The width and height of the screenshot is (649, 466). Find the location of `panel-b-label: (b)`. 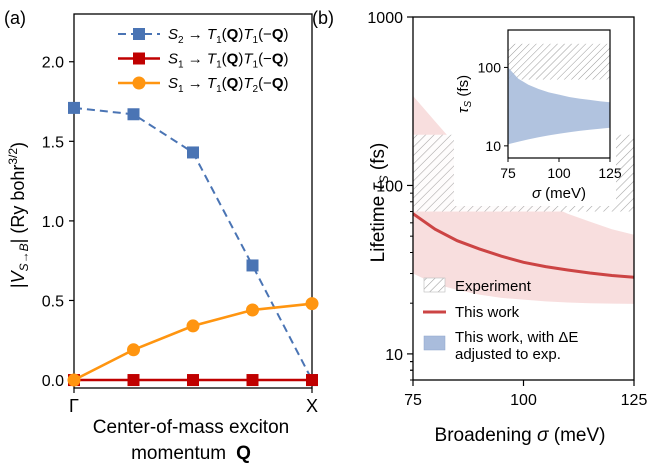

panel-b-label: (b) is located at coordinates (323, 18).